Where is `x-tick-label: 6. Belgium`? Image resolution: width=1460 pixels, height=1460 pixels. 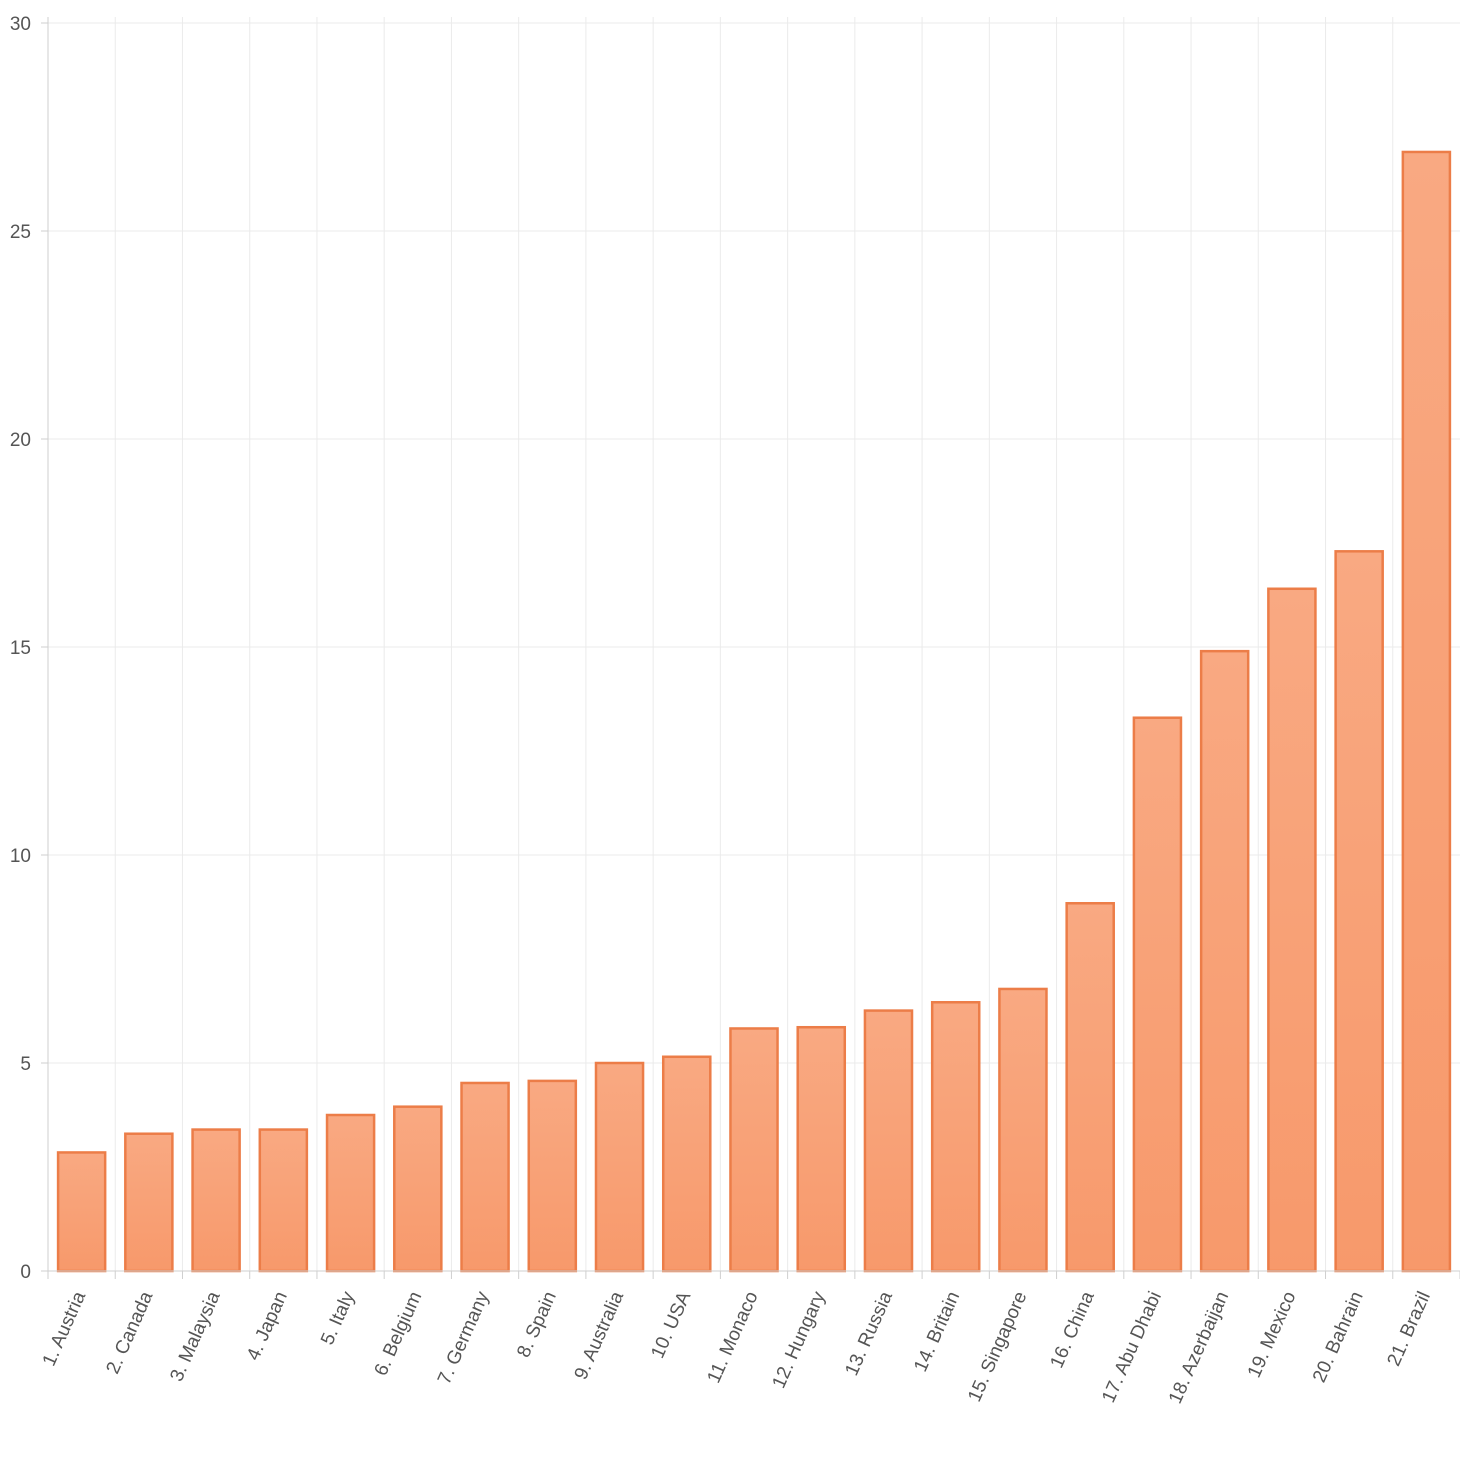 x-tick-label: 6. Belgium is located at coordinates (399, 1333).